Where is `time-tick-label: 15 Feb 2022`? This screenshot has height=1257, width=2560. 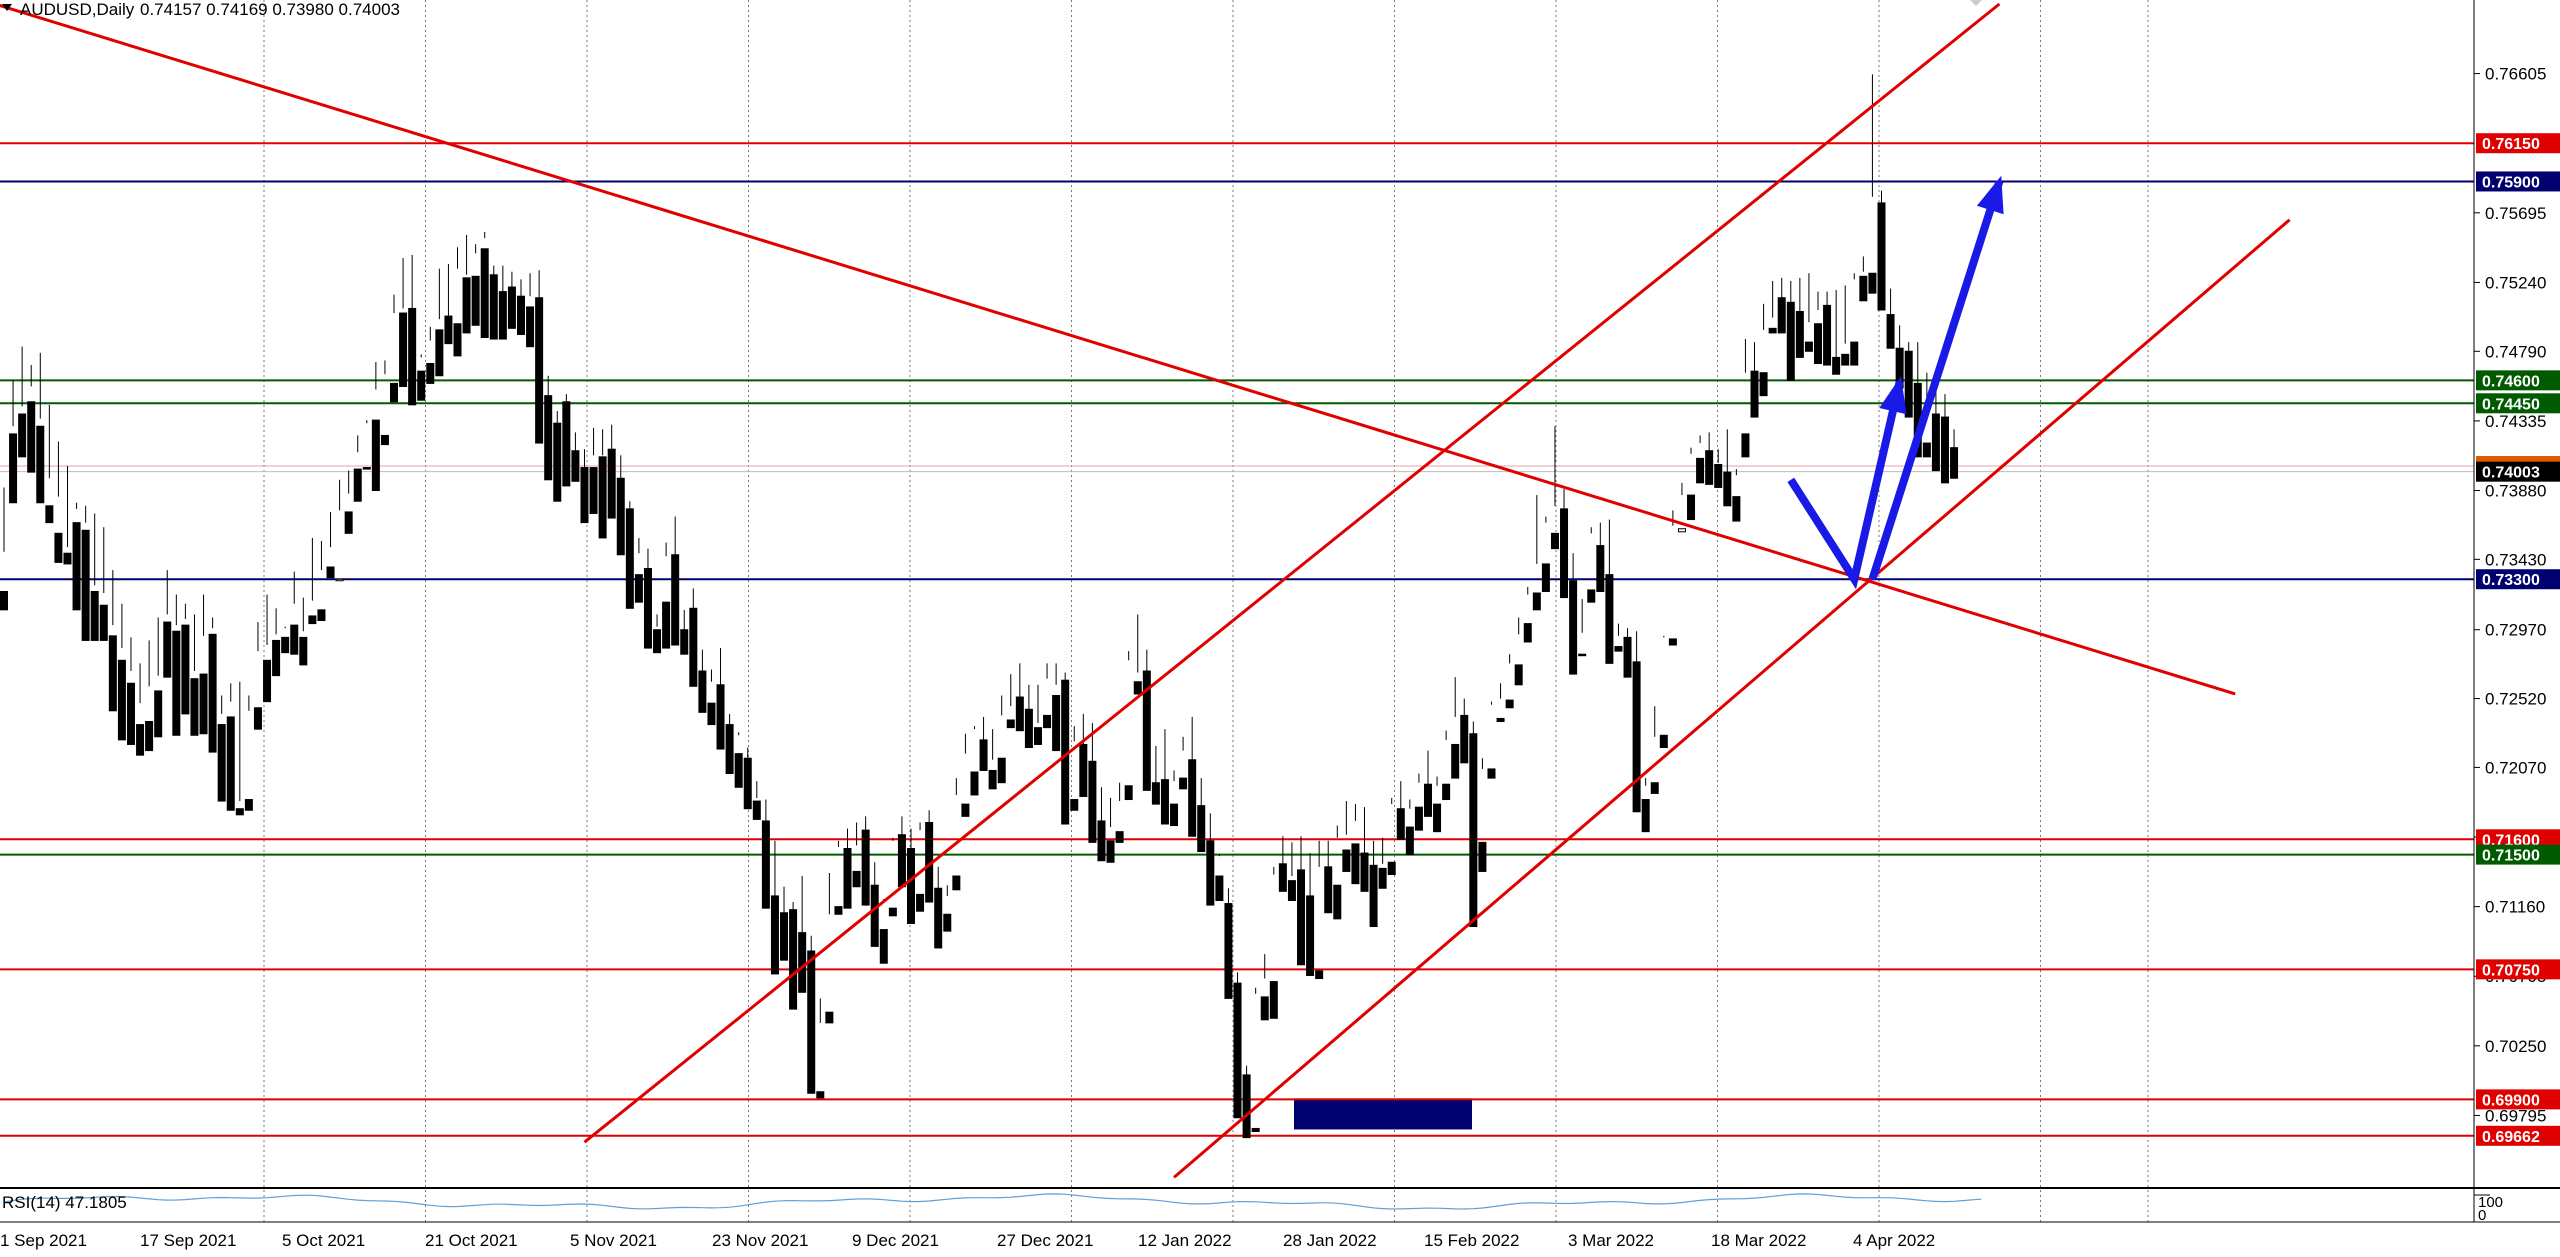 time-tick-label: 15 Feb 2022 is located at coordinates (1471, 1240).